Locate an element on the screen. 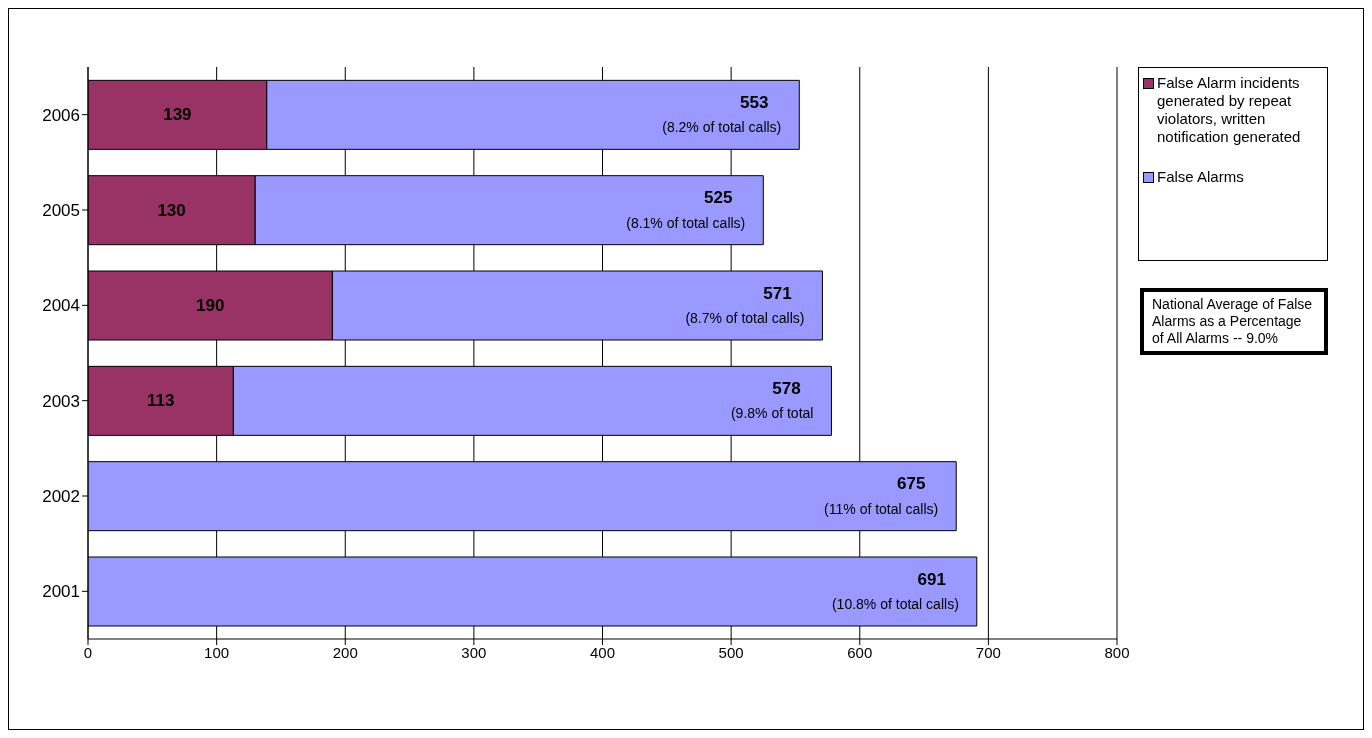 The image size is (1372, 738). y-tick-label: 2002 is located at coordinates (61, 497).